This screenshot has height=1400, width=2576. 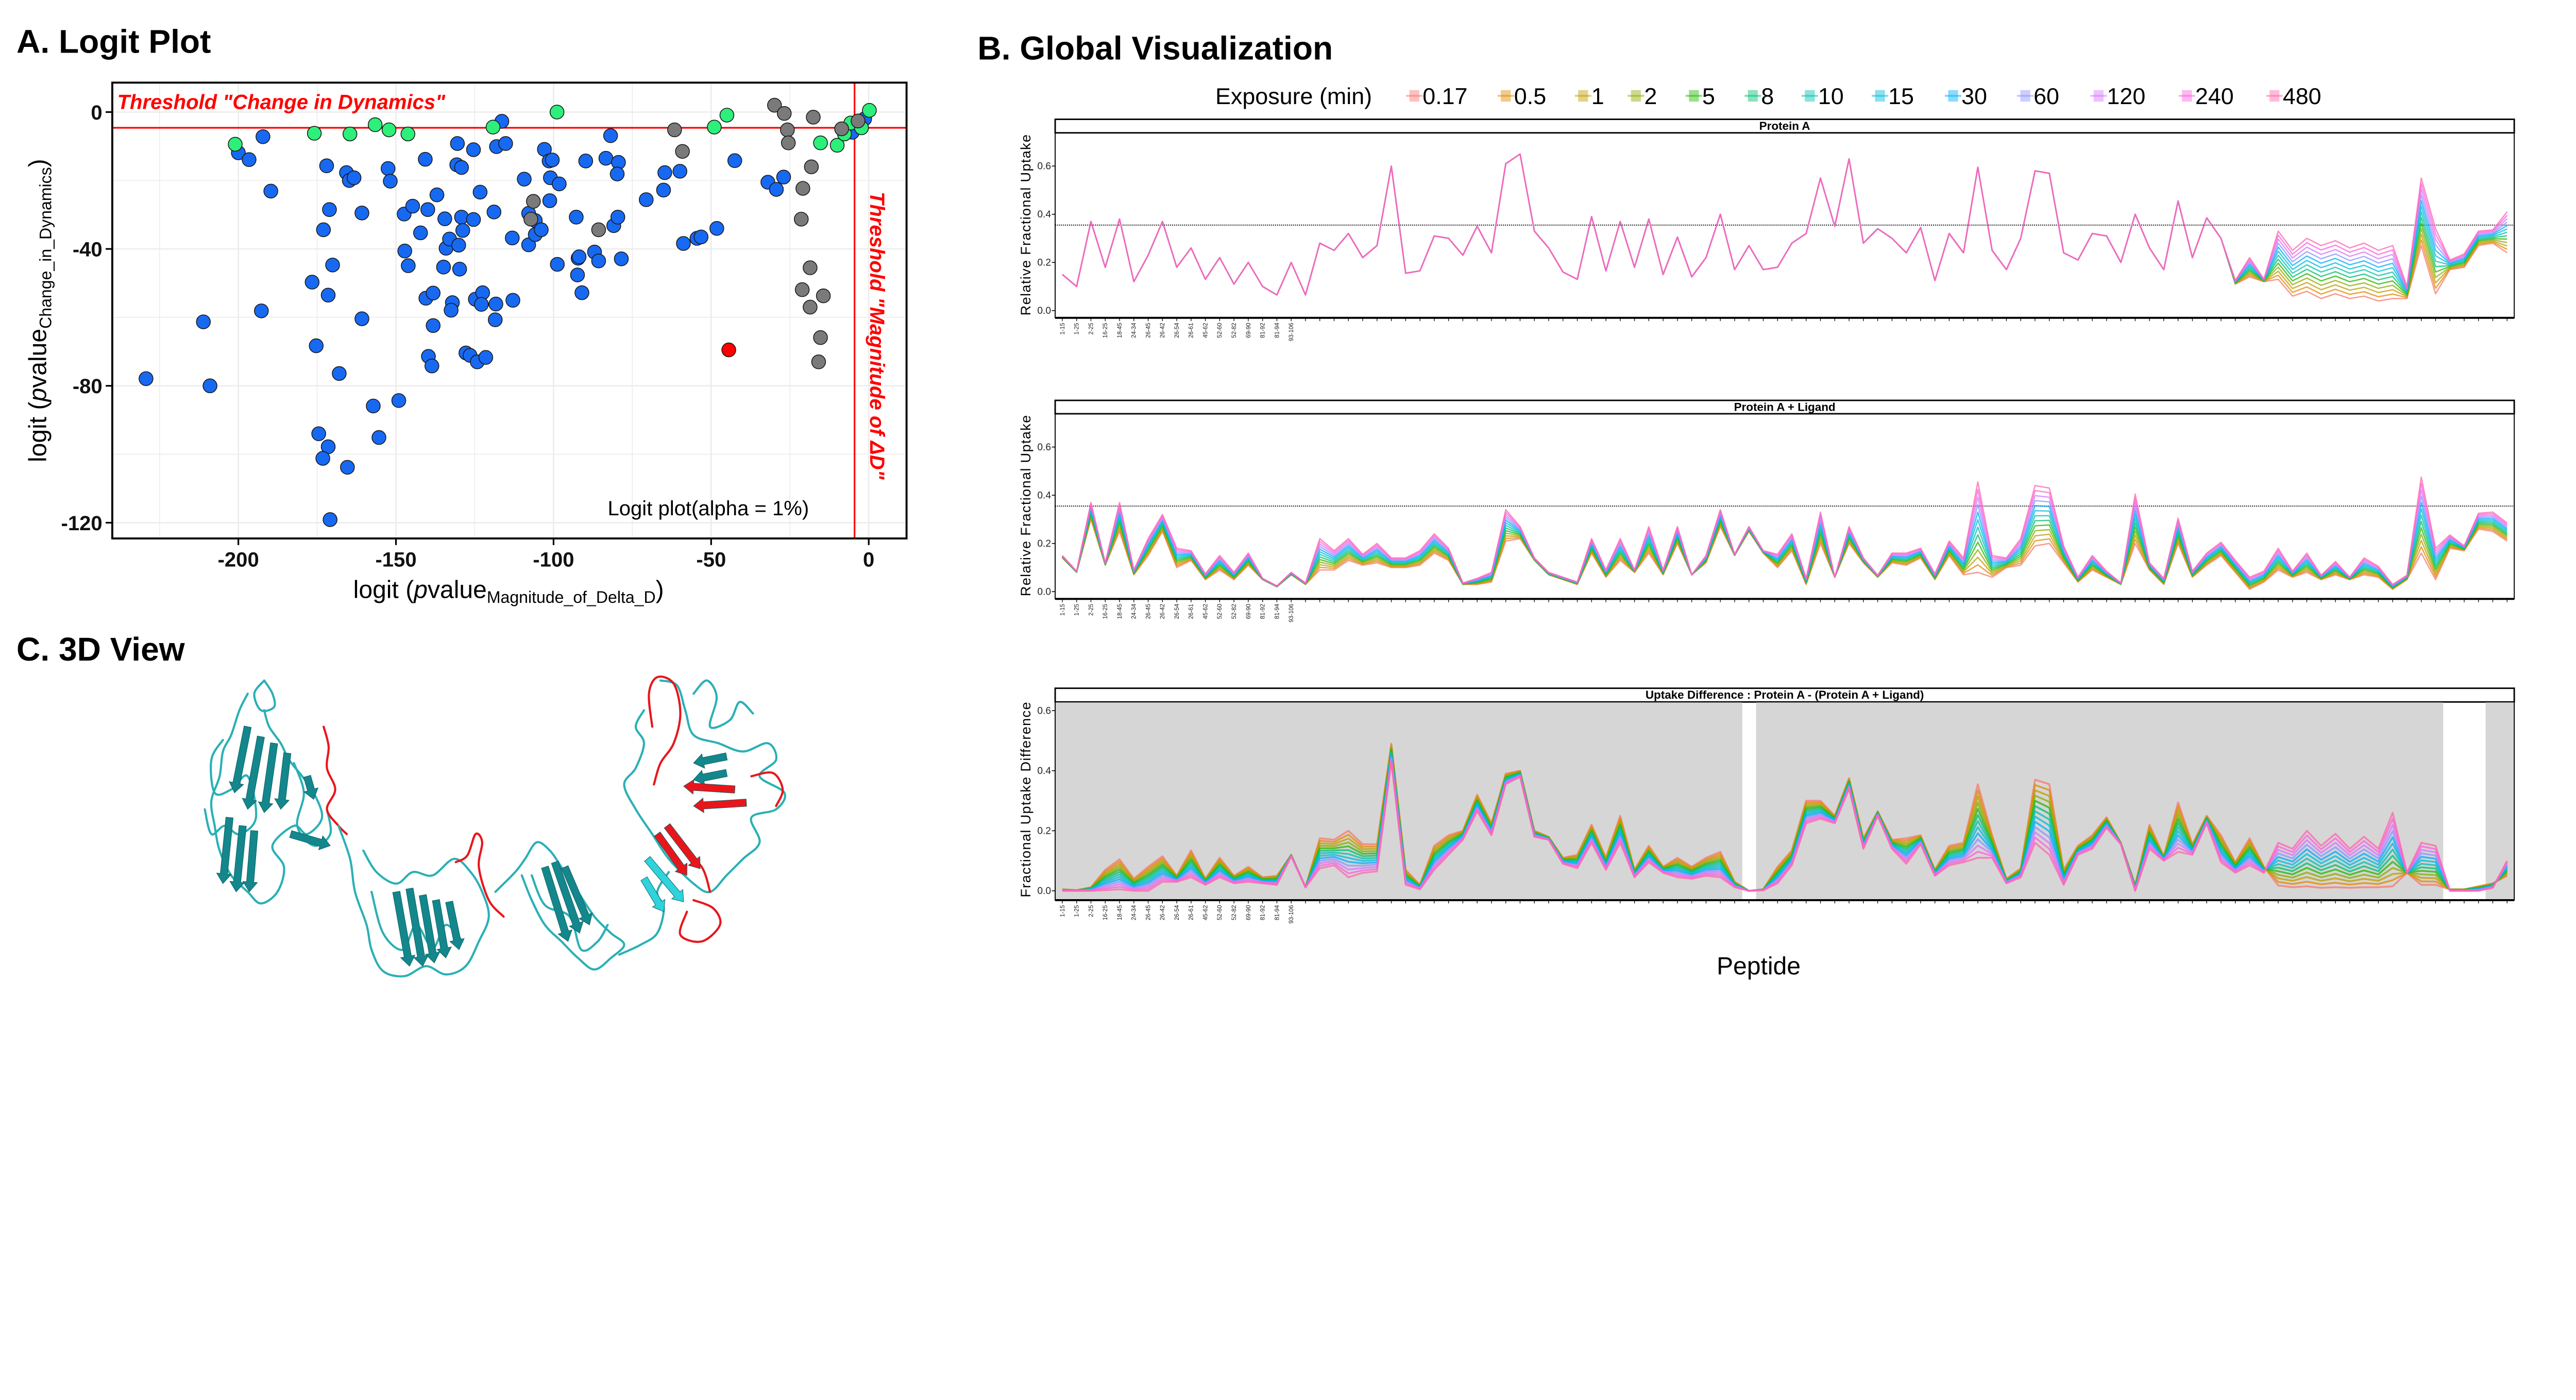 What do you see at coordinates (877, 336) in the screenshot?
I see `threshold-magnitude-label: Threshold "Magnitude of ΔD"` at bounding box center [877, 336].